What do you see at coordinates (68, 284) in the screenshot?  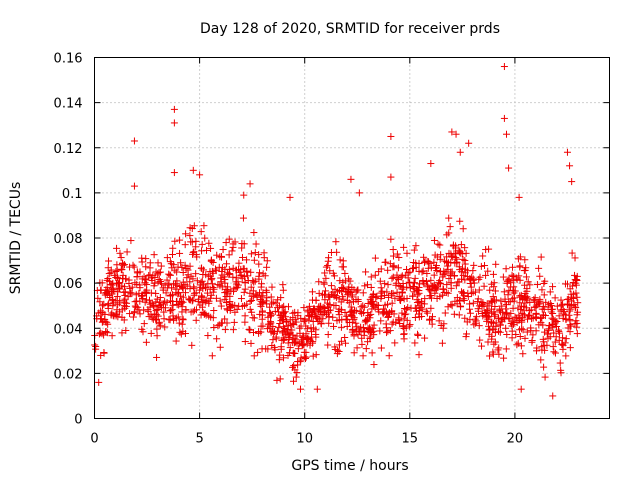 I see `y-tick-label: 0.06` at bounding box center [68, 284].